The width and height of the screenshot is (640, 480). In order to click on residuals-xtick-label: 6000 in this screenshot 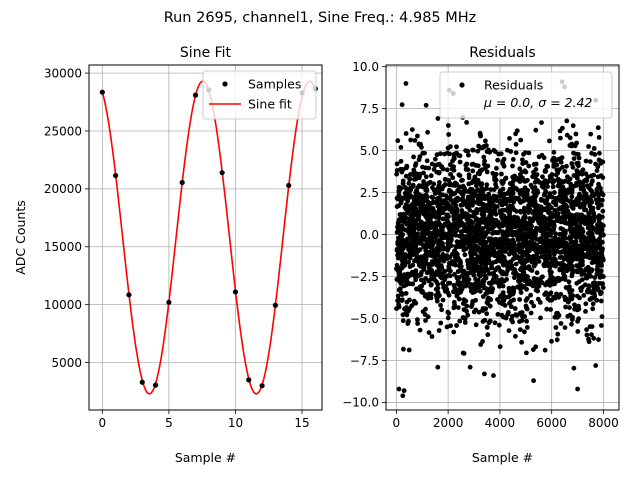, I will do `click(551, 423)`.